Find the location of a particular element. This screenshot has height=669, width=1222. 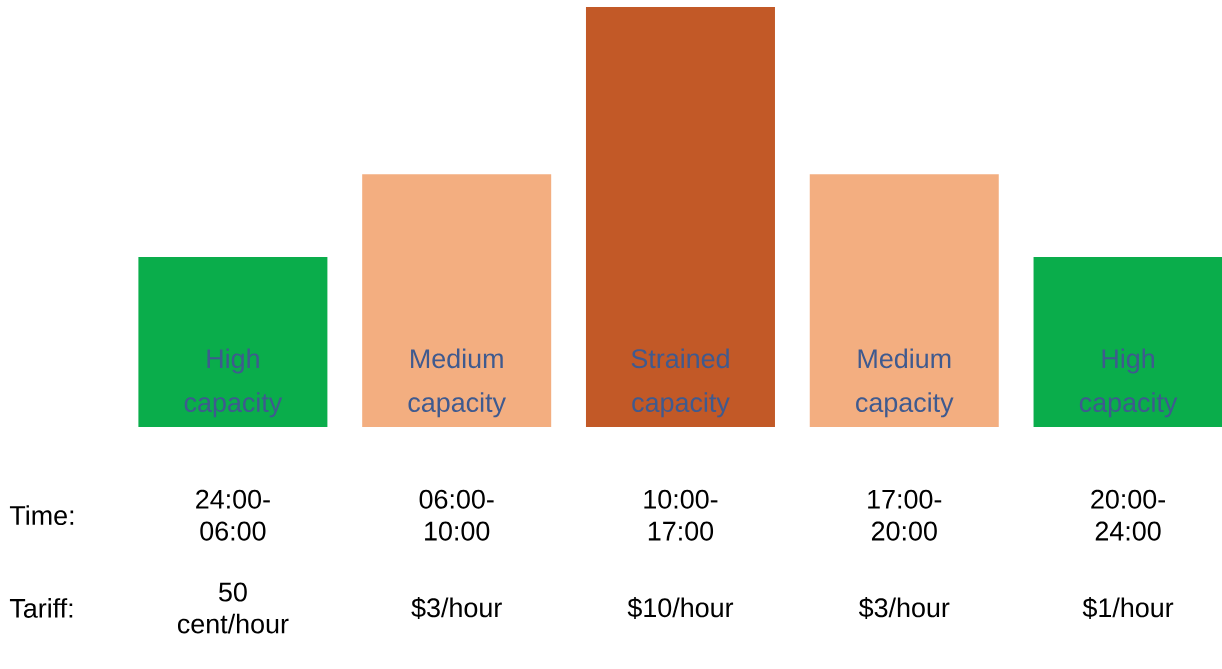

text: 50 cent/hour is located at coordinates (233, 608).